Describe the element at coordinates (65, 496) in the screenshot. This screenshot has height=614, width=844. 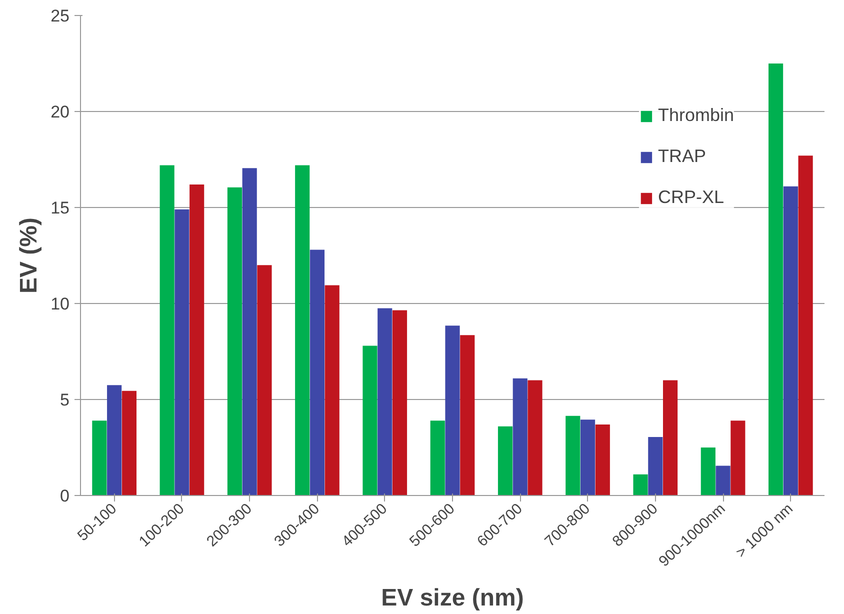
I see `y-tick-label: 0` at that location.